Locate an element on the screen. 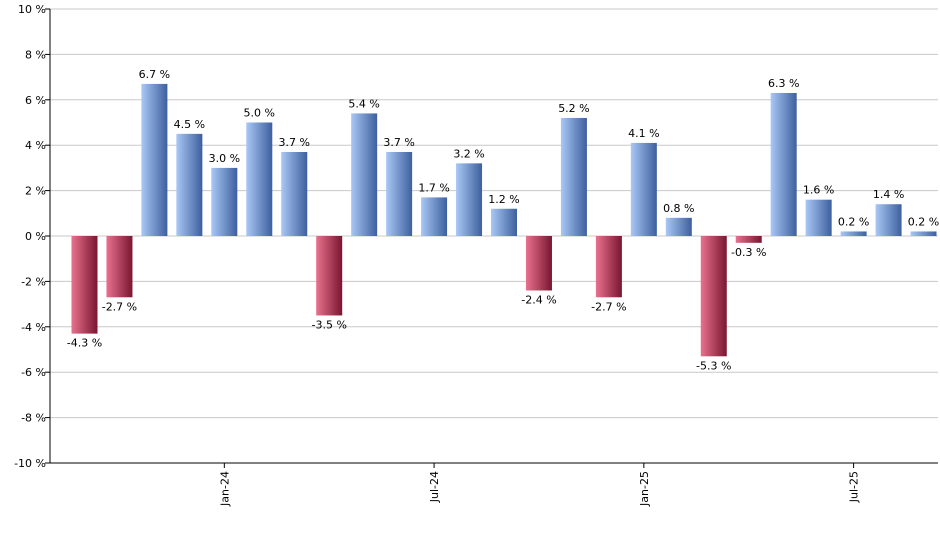 Image resolution: width=940 pixels, height=550 pixels. y-tick-label: 10 % is located at coordinates (32, 9).